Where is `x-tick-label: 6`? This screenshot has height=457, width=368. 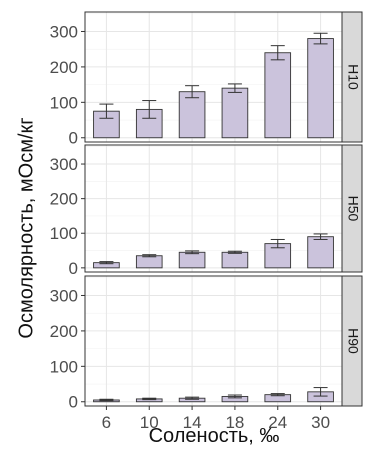 x-tick-label: 6 is located at coordinates (106, 422).